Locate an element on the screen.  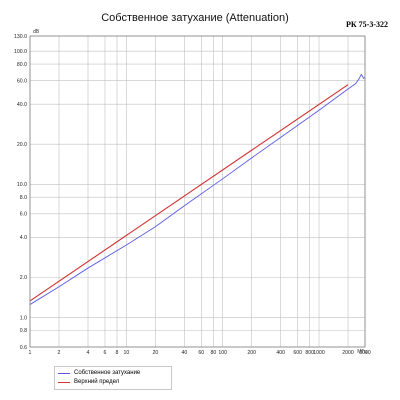
chart-title: Собственное затухание (Attenuation) is located at coordinates (195, 18).